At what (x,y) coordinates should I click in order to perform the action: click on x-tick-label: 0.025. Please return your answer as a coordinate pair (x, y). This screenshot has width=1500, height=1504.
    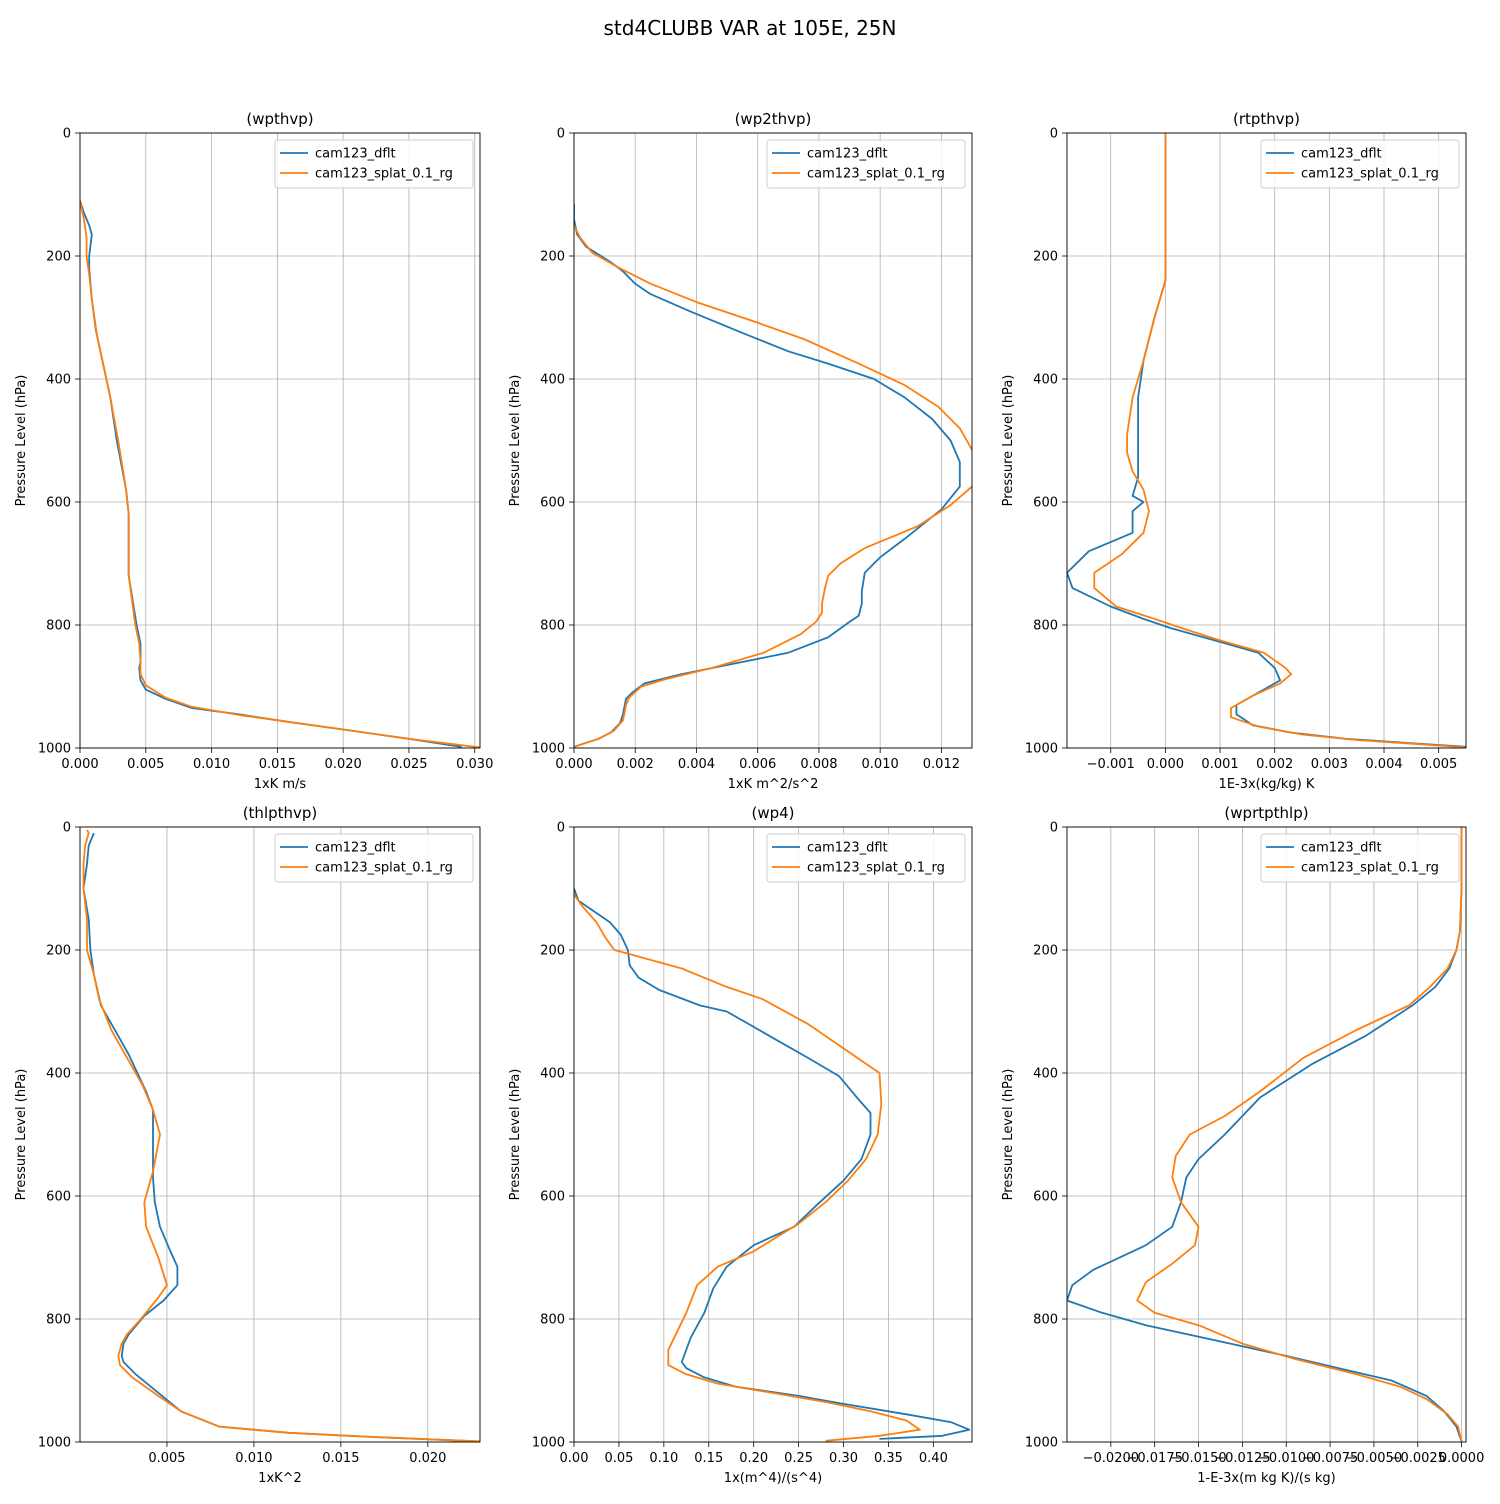
    Looking at the image, I should click on (408, 764).